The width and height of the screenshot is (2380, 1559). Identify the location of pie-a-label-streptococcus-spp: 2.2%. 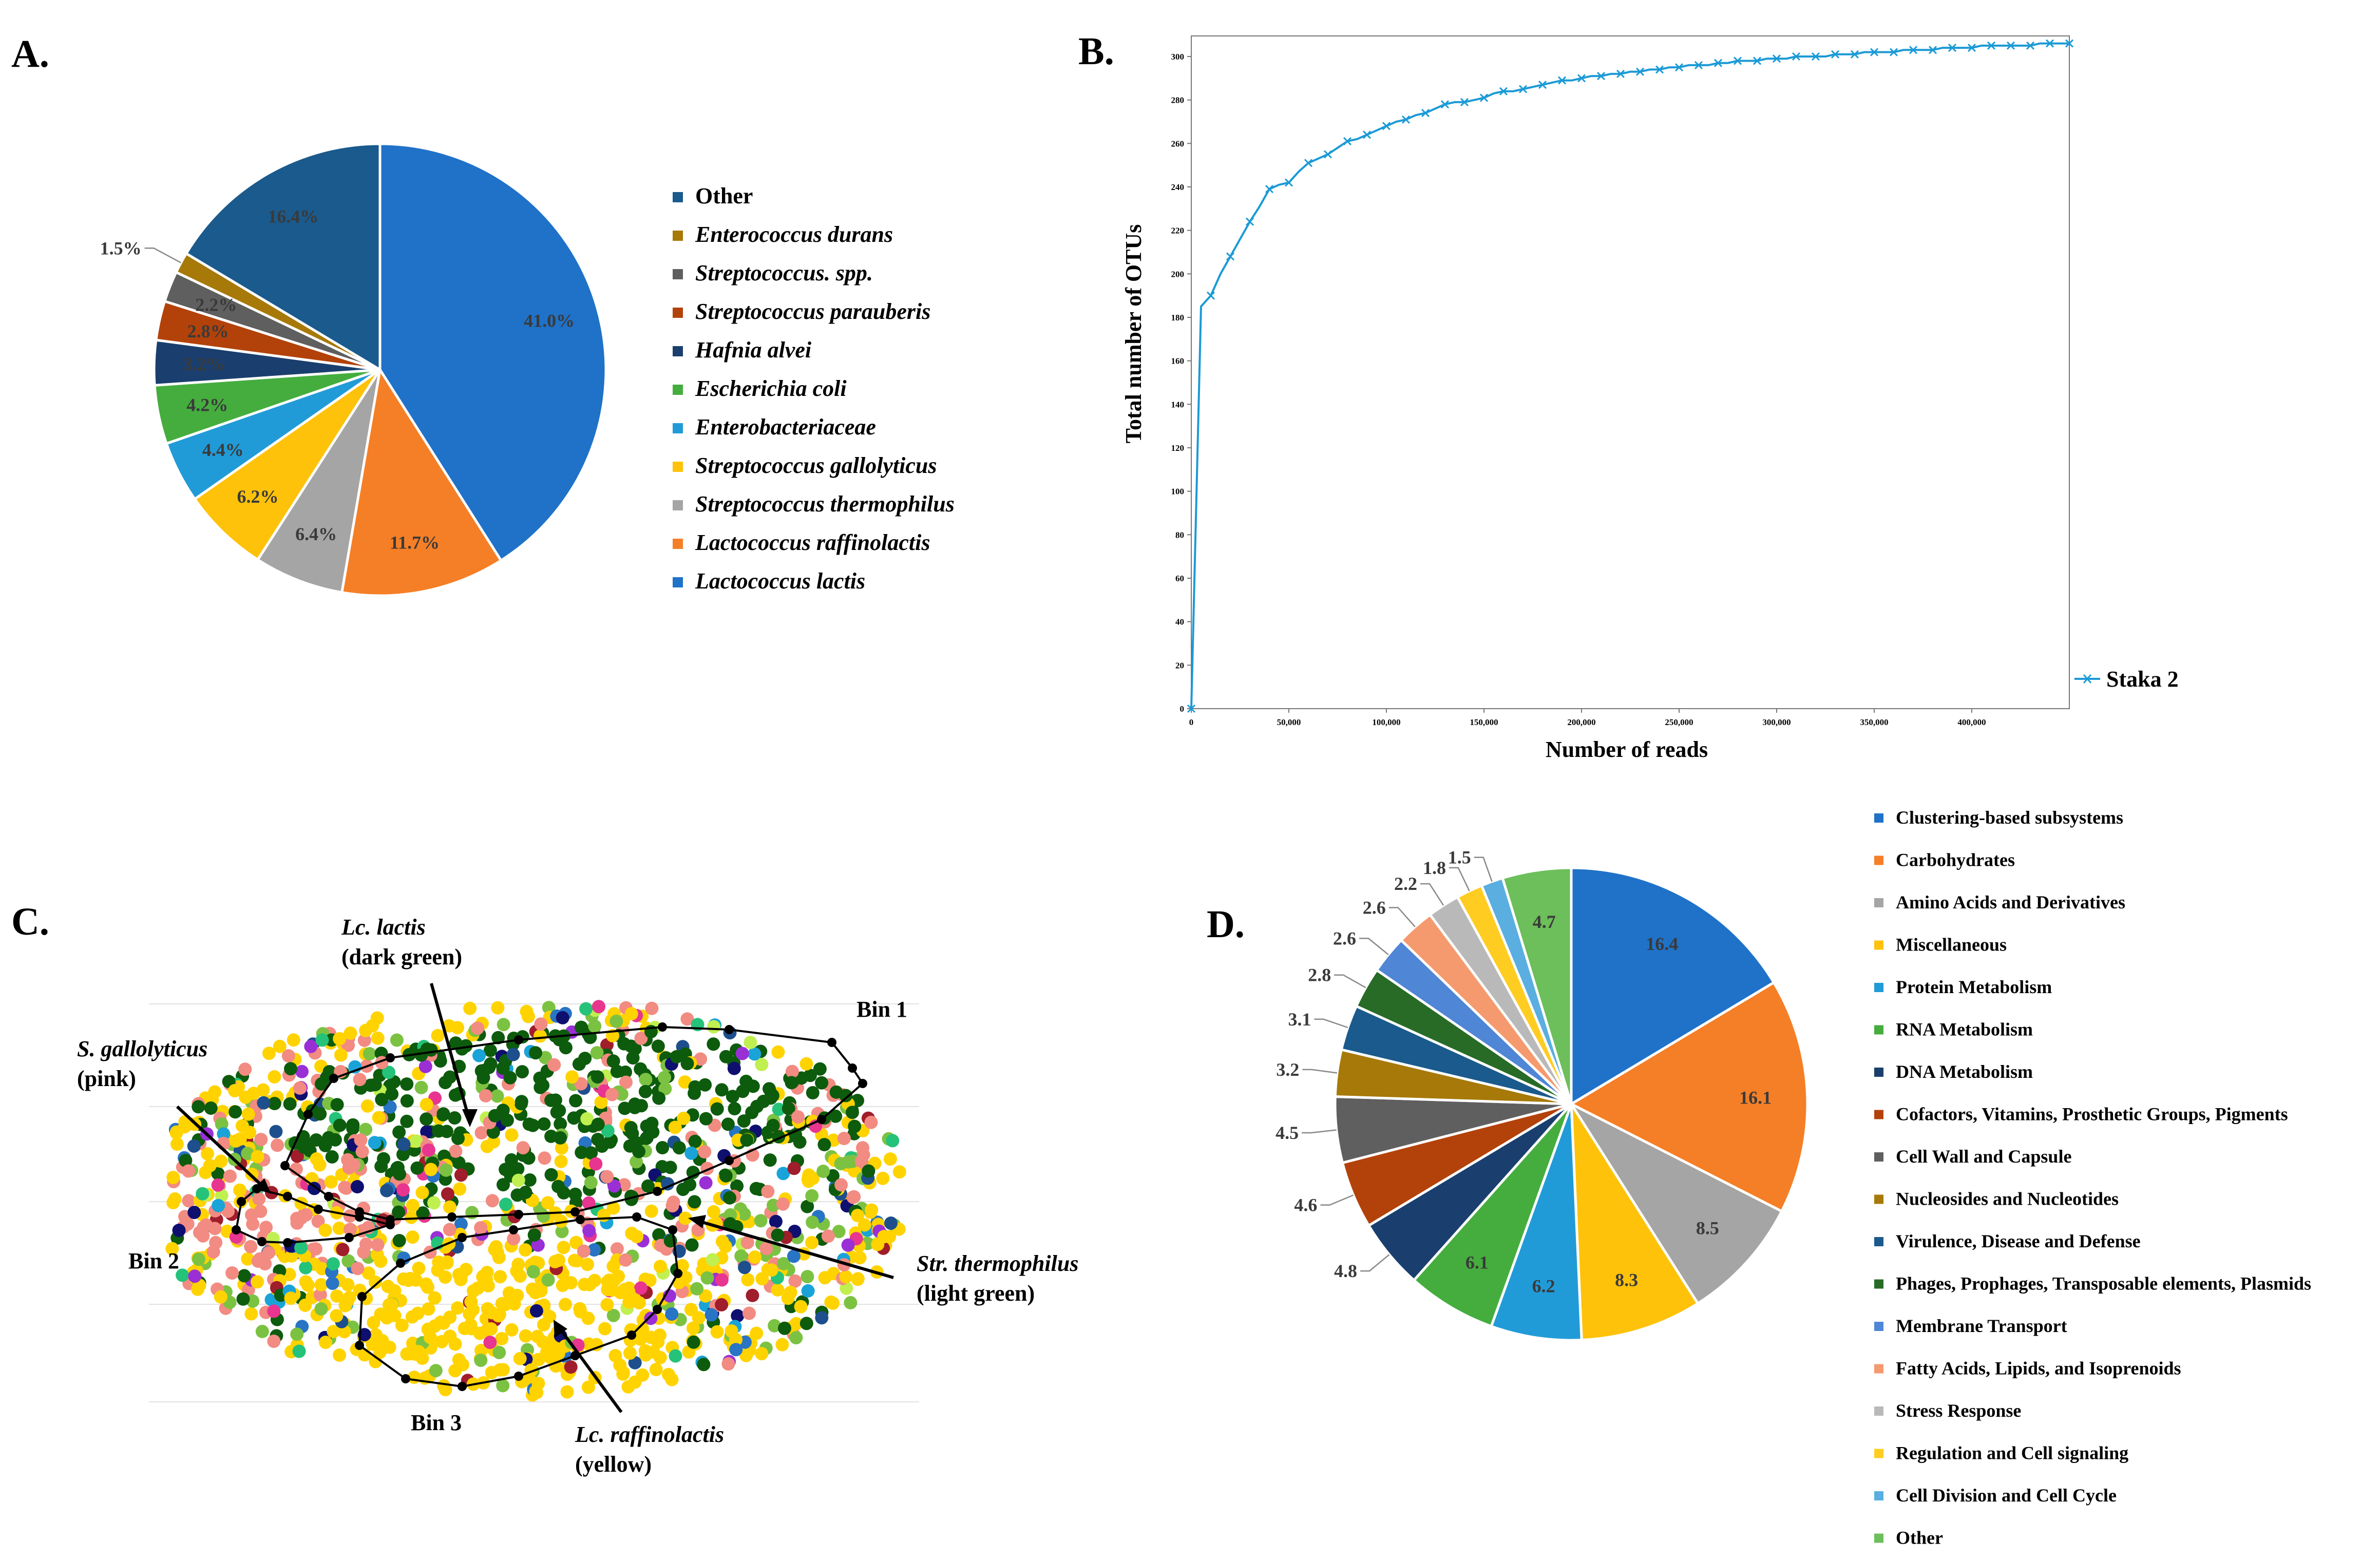
(216, 305).